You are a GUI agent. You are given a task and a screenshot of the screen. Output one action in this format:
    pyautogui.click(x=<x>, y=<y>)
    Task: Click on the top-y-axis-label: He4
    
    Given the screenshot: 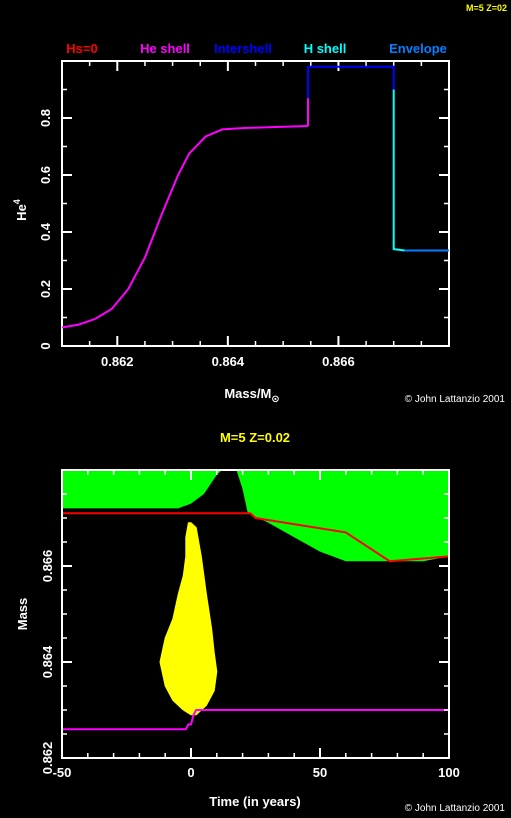 What is the action you would take?
    pyautogui.click(x=20, y=210)
    